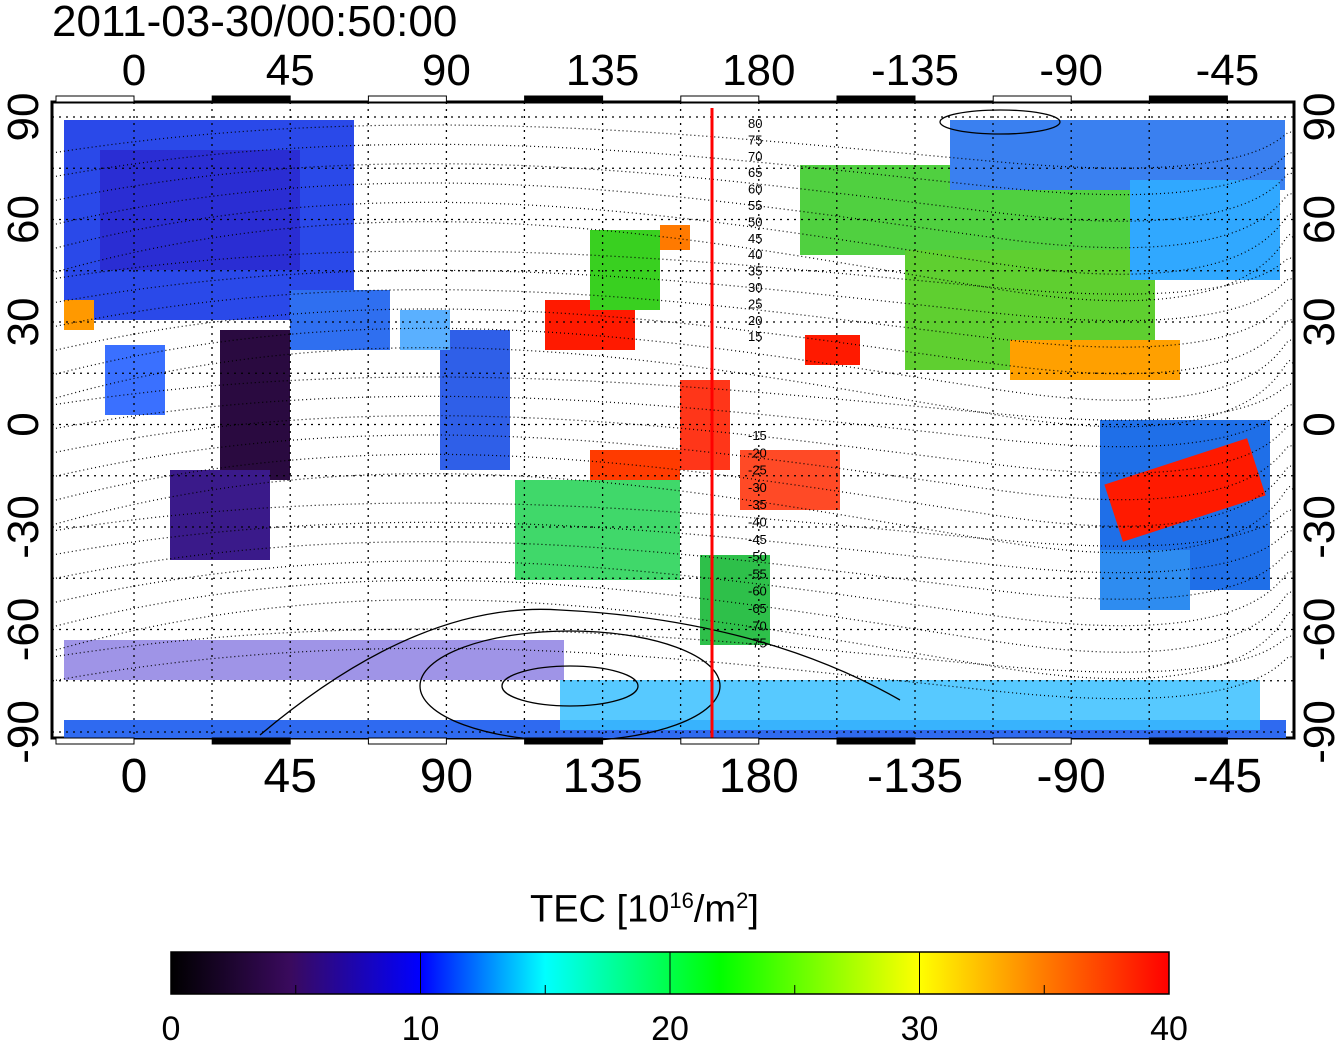 The image size is (1340, 1042). What do you see at coordinates (290, 70) in the screenshot?
I see `top-lon-tick-label: 45` at bounding box center [290, 70].